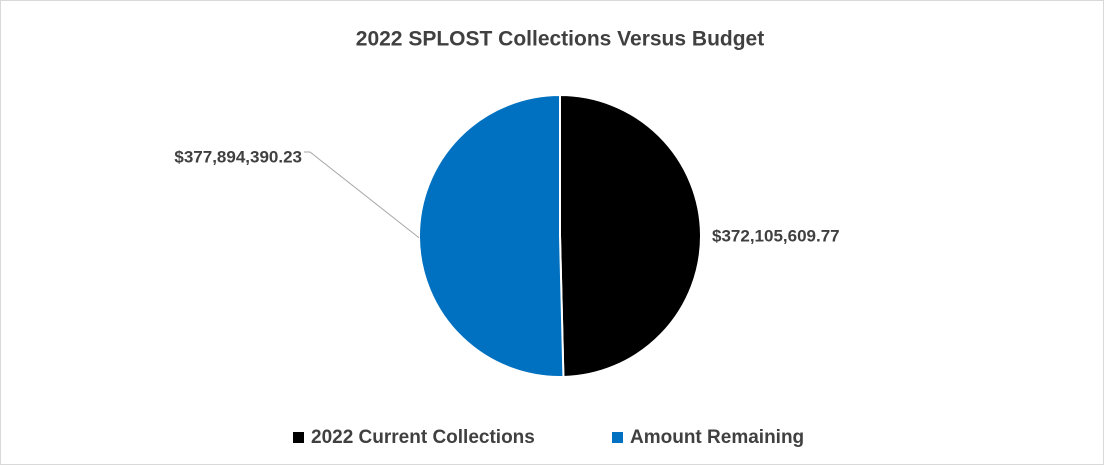  What do you see at coordinates (362, 195) in the screenshot?
I see `leader-line` at bounding box center [362, 195].